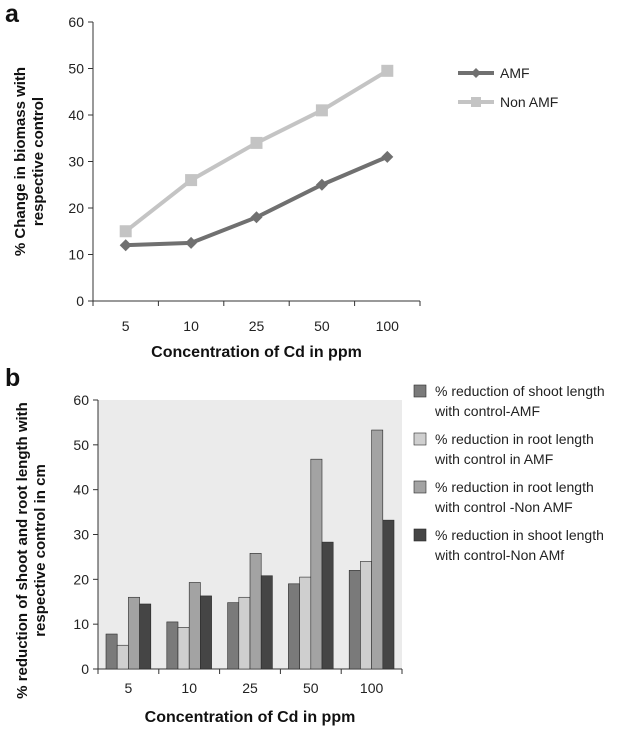 The width and height of the screenshot is (634, 736). Describe the element at coordinates (20, 161) in the screenshot. I see `y-axis-title-line: % Change in biomass with` at that location.